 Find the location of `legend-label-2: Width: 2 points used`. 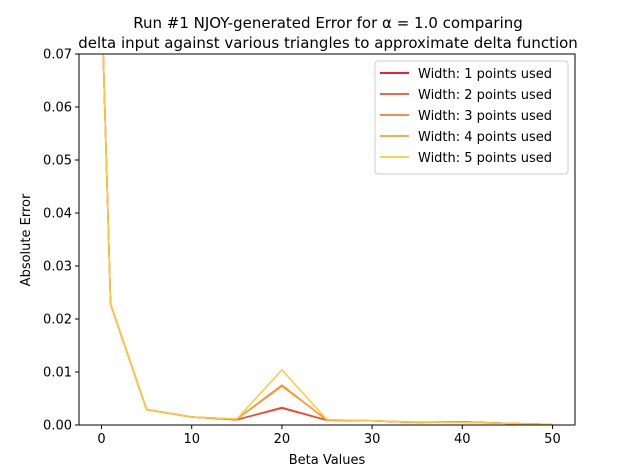

legend-label-2: Width: 2 points used is located at coordinates (485, 95).